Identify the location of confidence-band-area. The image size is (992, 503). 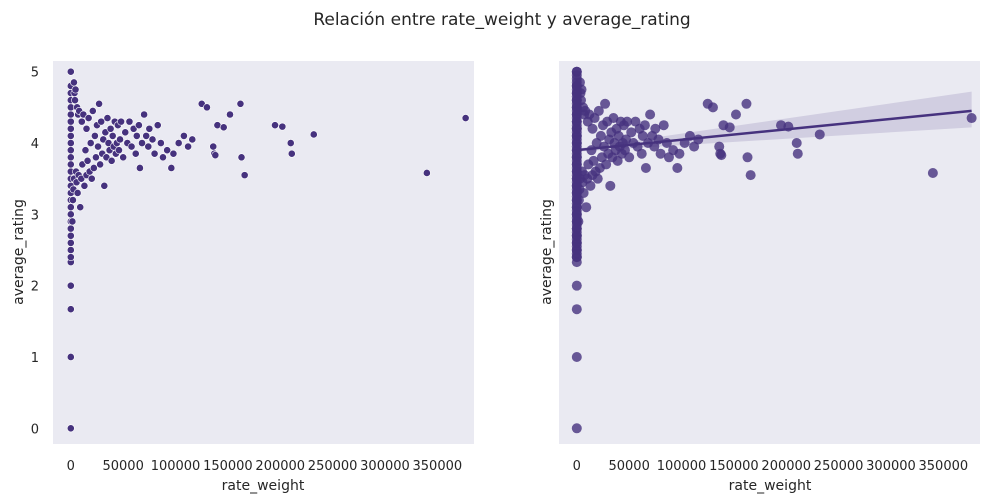
(774, 121).